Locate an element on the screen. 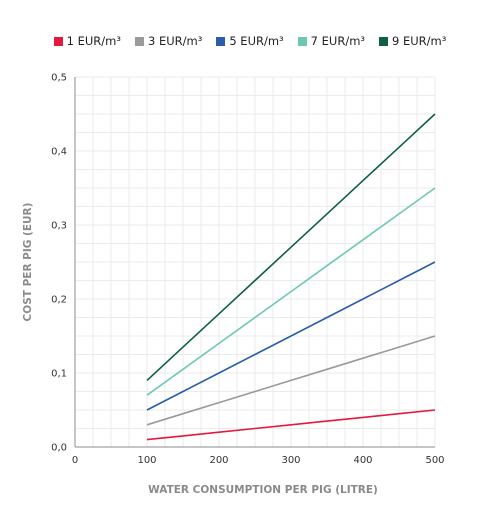 Image resolution: width=500 pixels, height=506 pixels. x-tick-label: 300 is located at coordinates (290, 460).